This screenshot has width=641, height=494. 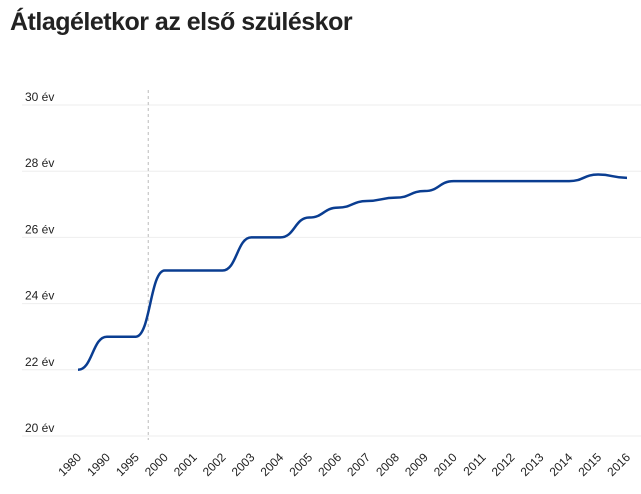 What do you see at coordinates (532, 464) in the screenshot?
I see `x-tick-label: 2013` at bounding box center [532, 464].